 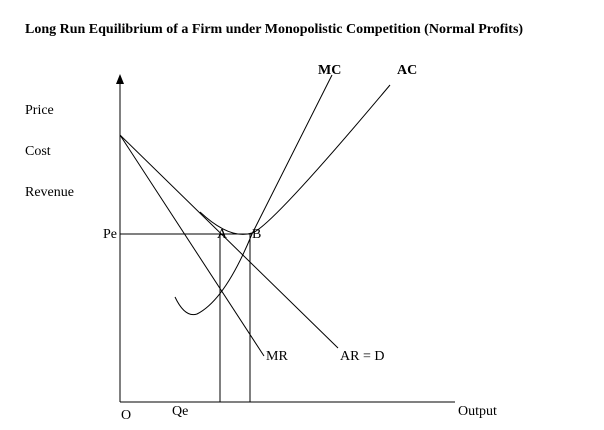 I want to click on y-label: Revenue, so click(x=49, y=192).